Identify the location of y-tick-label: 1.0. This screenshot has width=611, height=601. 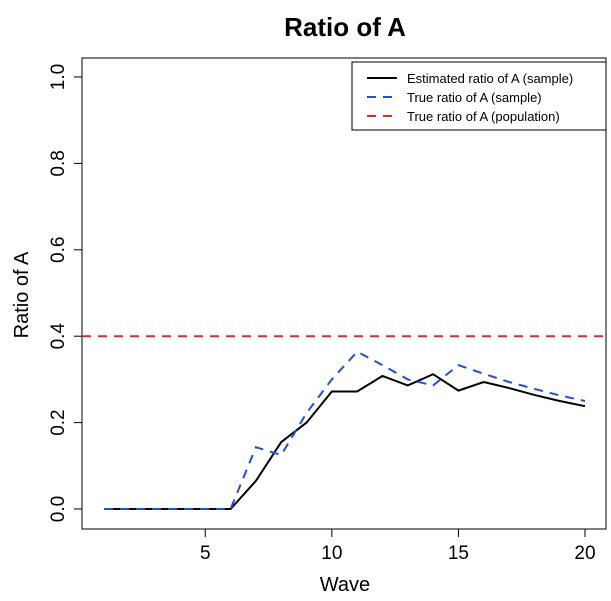
(58, 77).